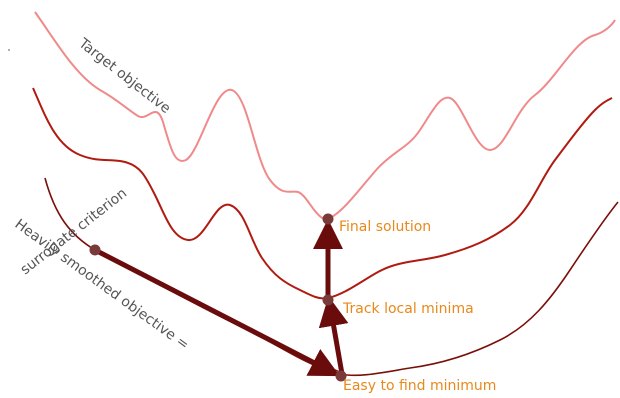  Describe the element at coordinates (419, 386) in the screenshot. I see `easy-to-find-minimum-label: Easy to find minimum` at that location.